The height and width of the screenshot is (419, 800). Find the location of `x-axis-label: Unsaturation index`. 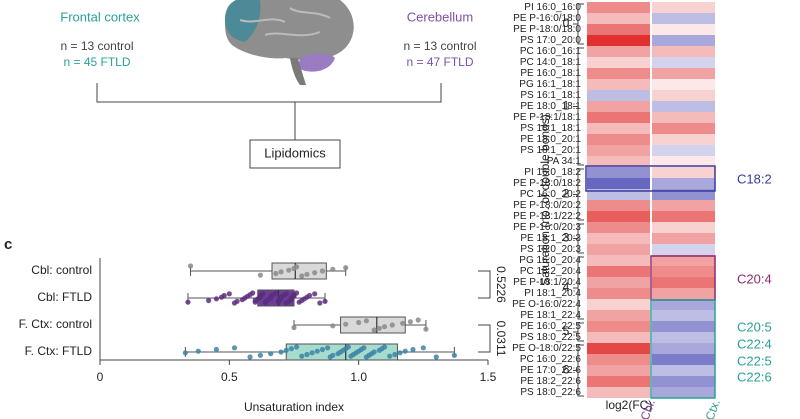

x-axis-label: Unsaturation index is located at coordinates (294, 407).